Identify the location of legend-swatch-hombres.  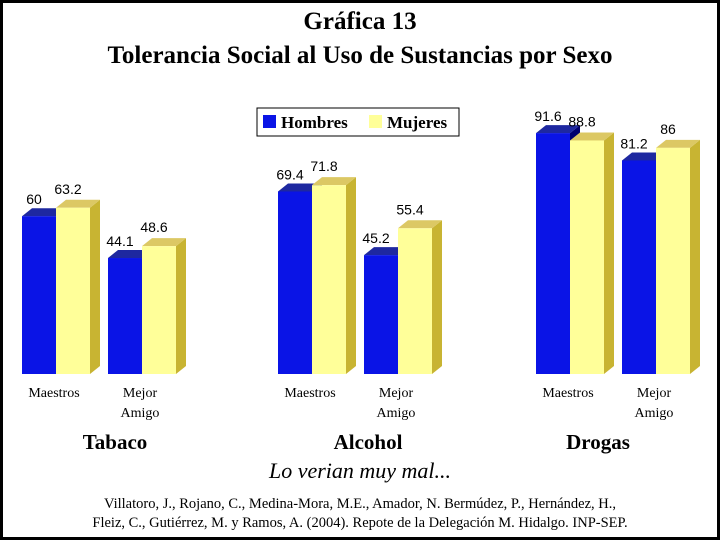
(269, 121).